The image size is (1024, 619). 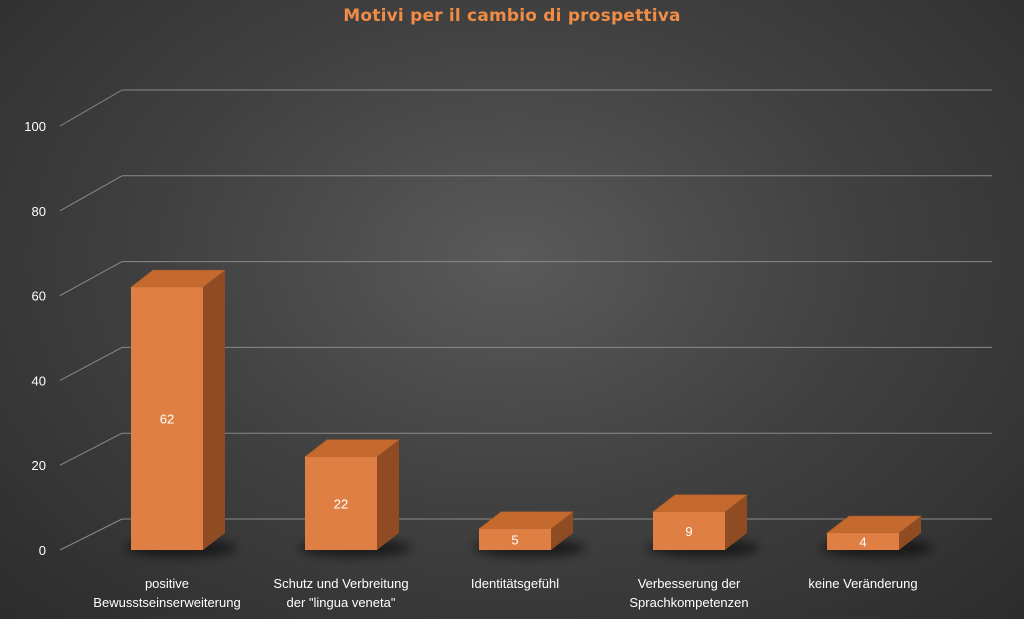 I want to click on data-label: 9, so click(x=688, y=531).